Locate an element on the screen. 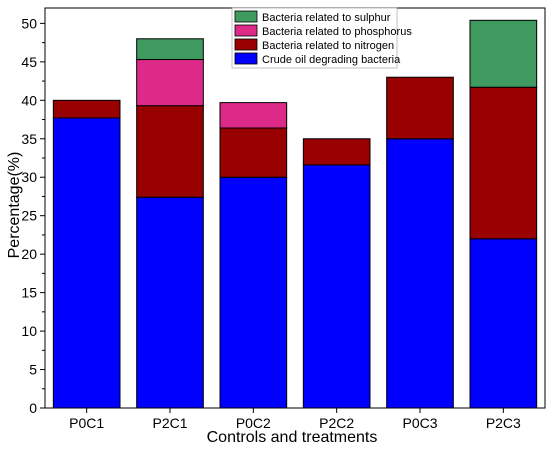 The image size is (550, 449). y-axis-ticks: 0 5 10 15 20 25 30 35 40 45 50 is located at coordinates (33, 215).